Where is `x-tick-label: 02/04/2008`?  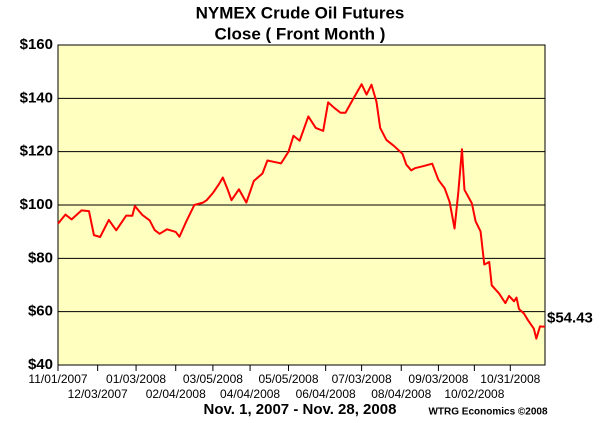 x-tick-label: 02/04/2008 is located at coordinates (176, 394).